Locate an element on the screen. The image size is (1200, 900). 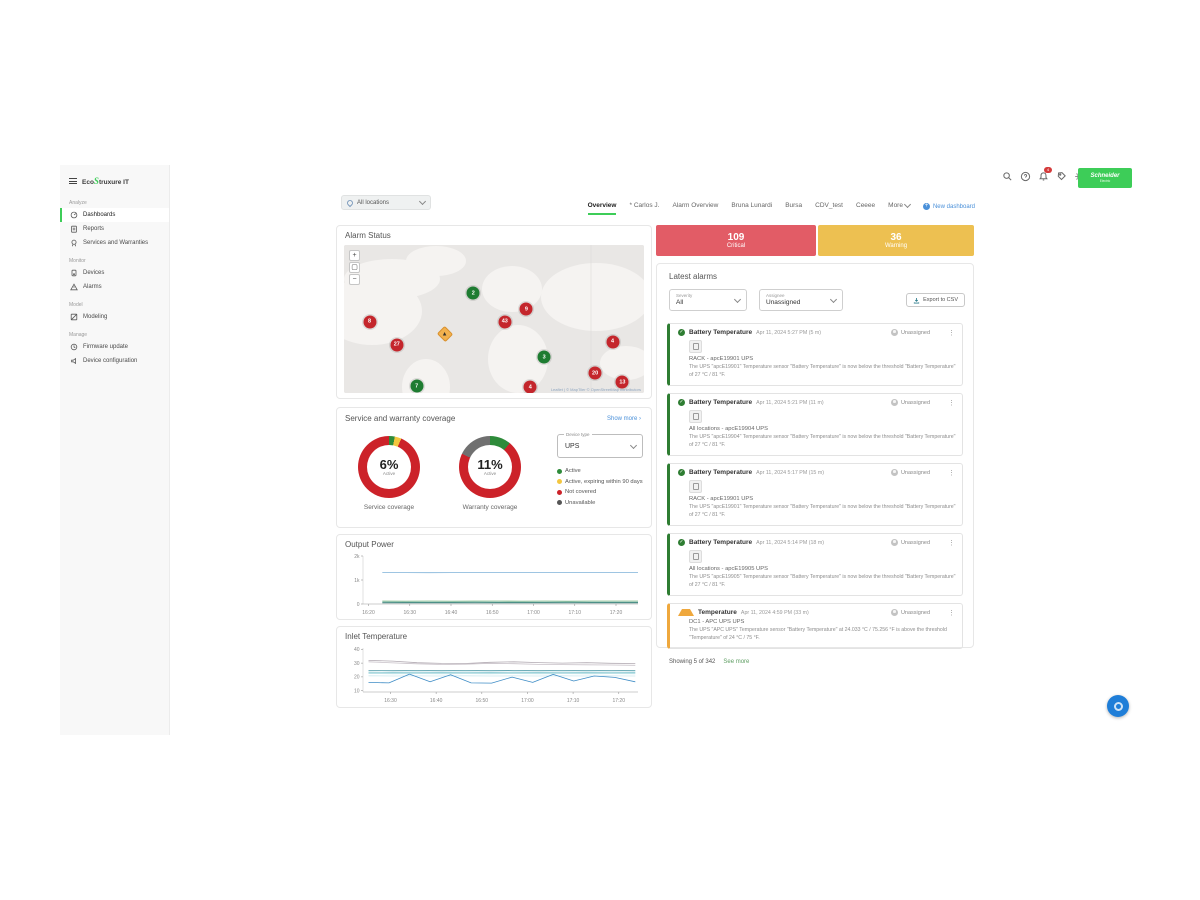
schneider-electric-logo: Schneider Electric is located at coordinates (1105, 178).